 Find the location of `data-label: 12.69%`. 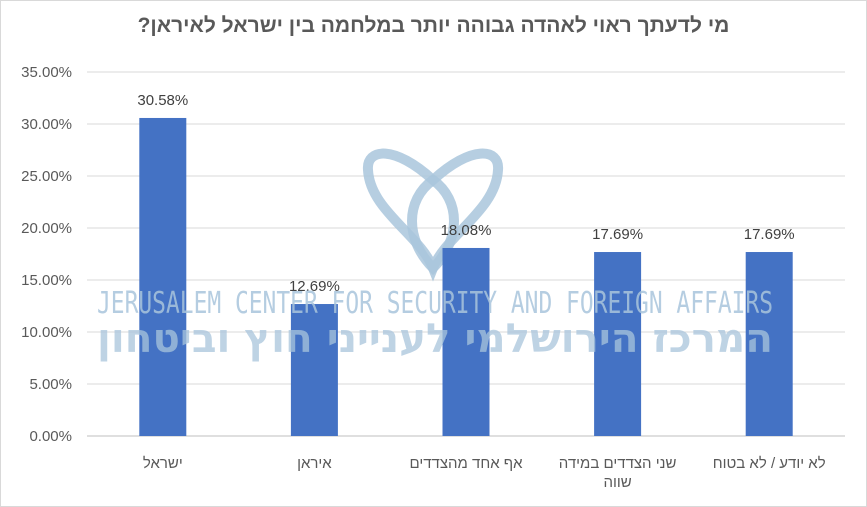

data-label: 12.69% is located at coordinates (314, 286).